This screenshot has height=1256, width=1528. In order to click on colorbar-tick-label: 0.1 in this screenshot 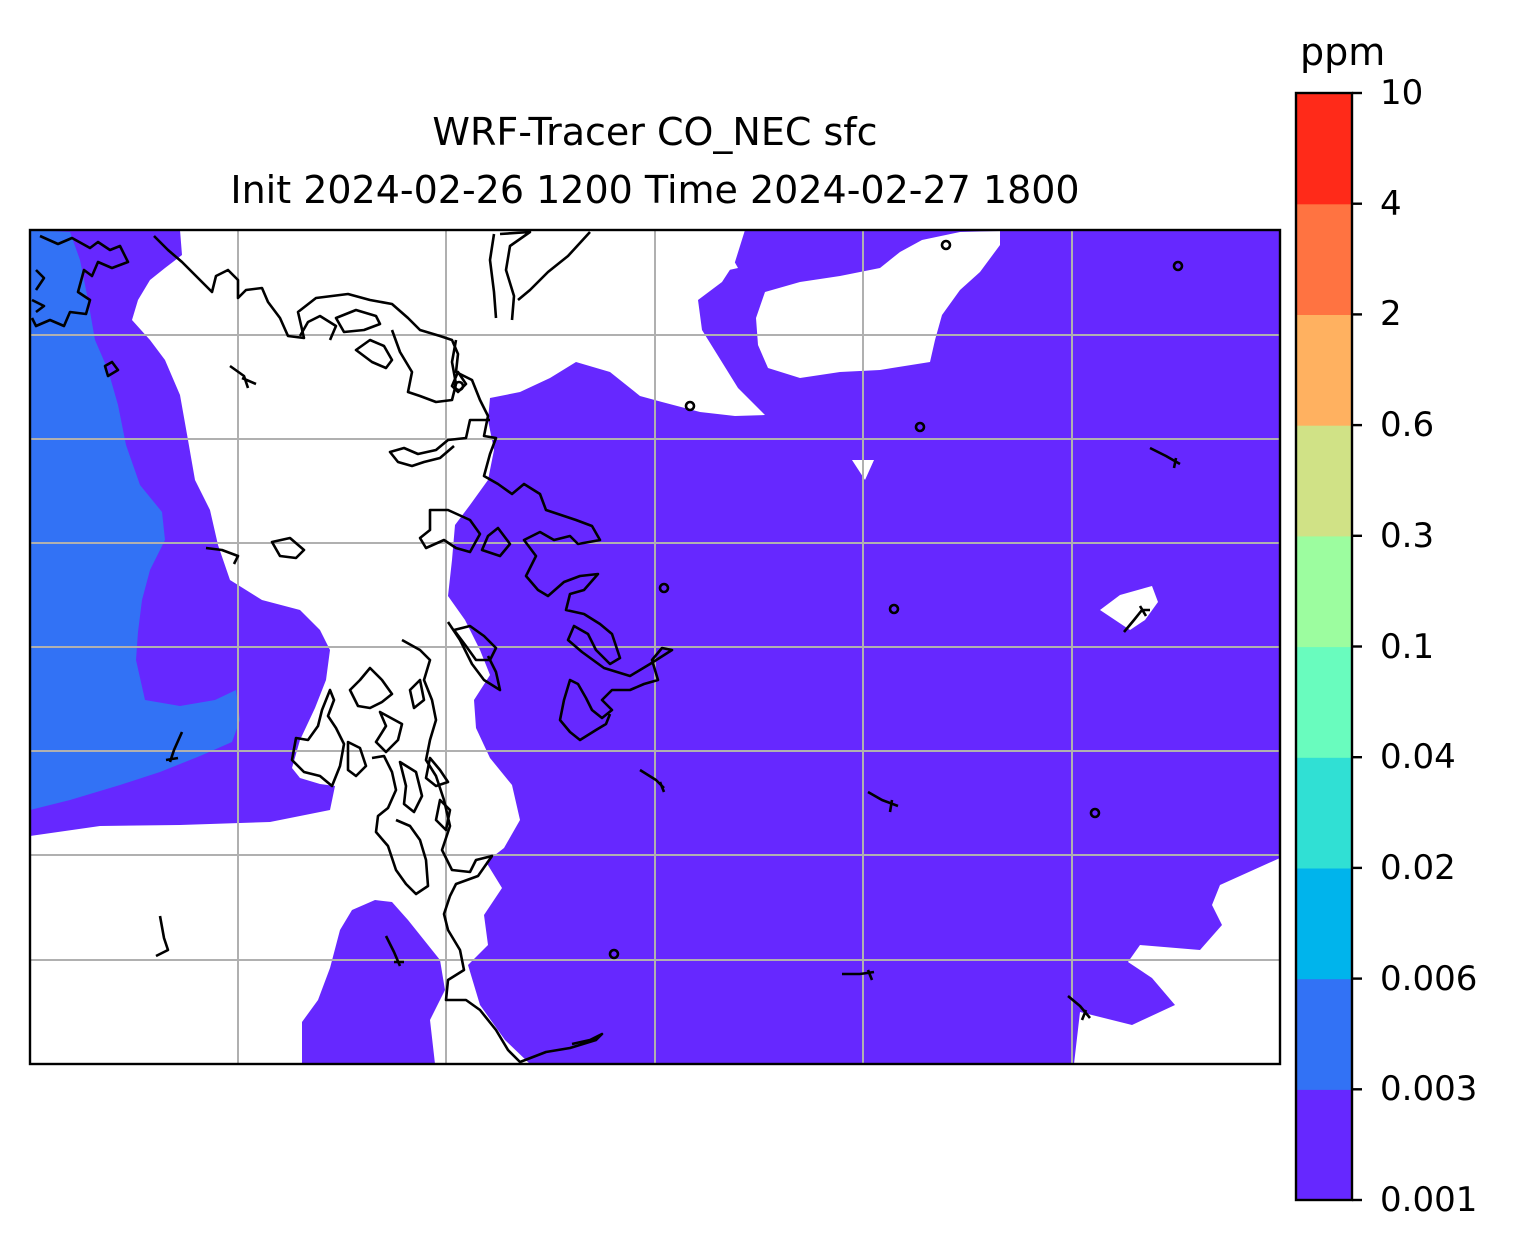, I will do `click(1407, 646)`.